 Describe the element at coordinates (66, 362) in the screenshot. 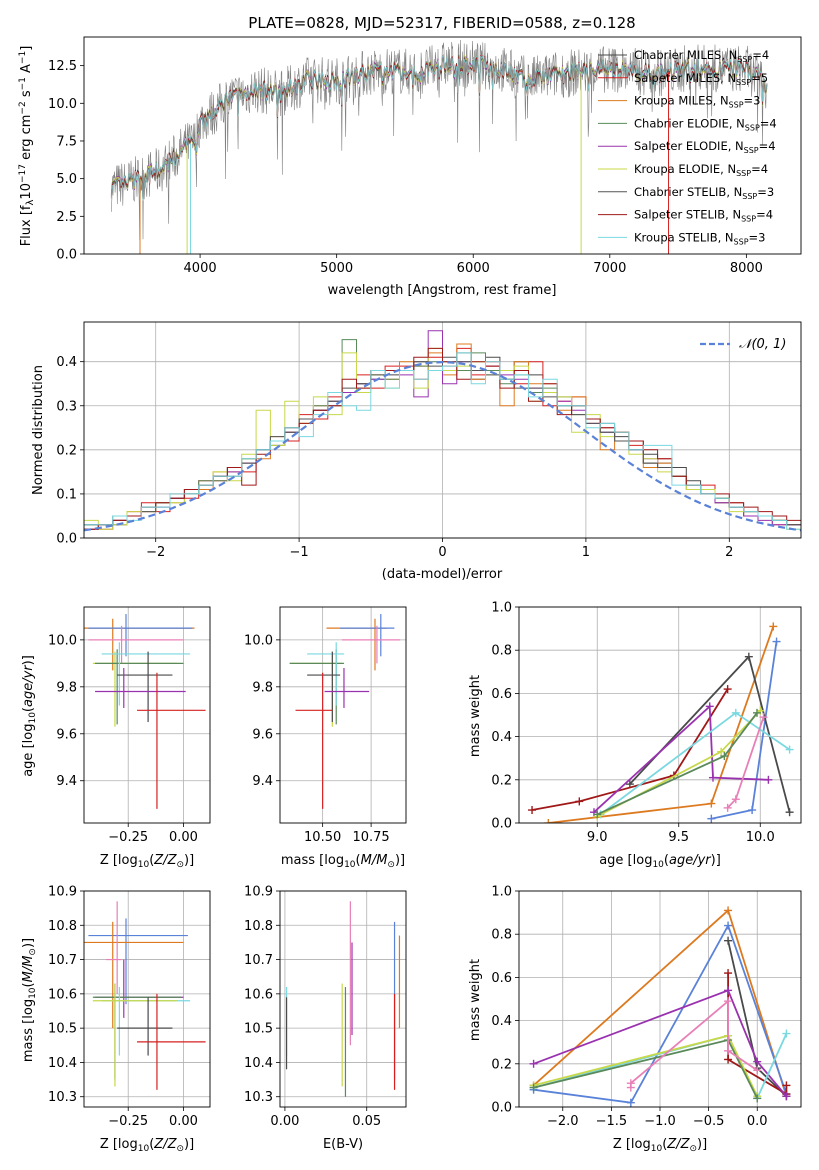

I see `residuals-ytick-label: 0.4` at that location.